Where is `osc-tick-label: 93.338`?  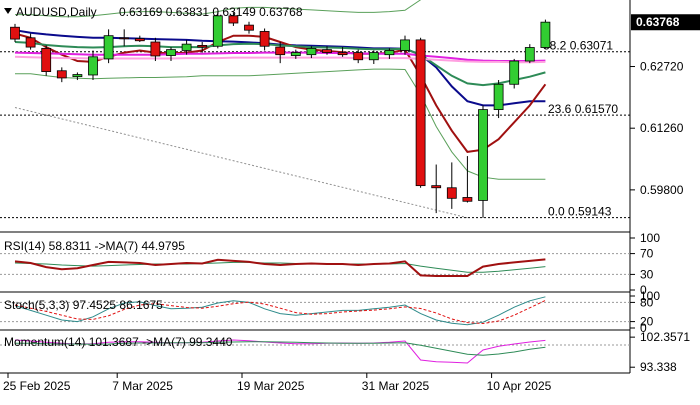 osc-tick-label: 93.338 is located at coordinates (658, 367).